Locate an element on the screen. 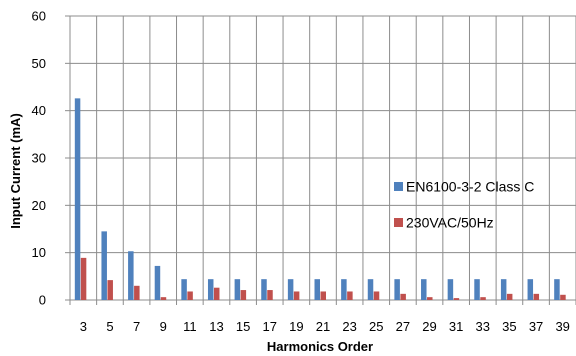 The image size is (576, 356). x-tick-label: 11 is located at coordinates (190, 326).